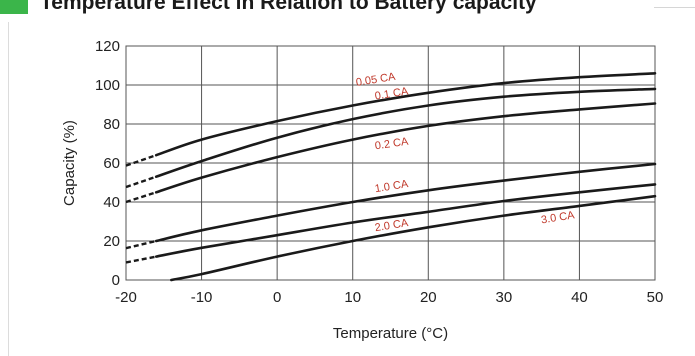  I want to click on x-tick-label: 40, so click(579, 297).